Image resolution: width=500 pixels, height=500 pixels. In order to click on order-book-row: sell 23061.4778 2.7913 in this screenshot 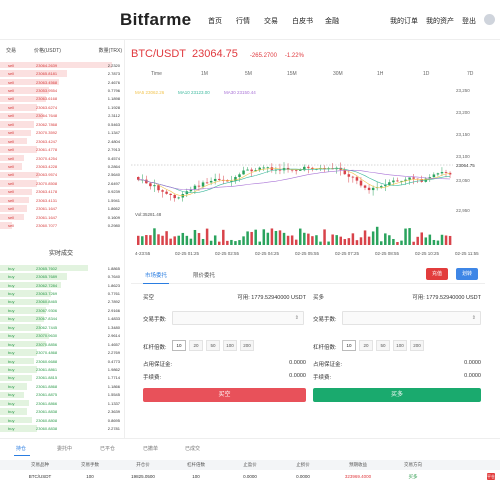, I will do `click(61, 149)`.